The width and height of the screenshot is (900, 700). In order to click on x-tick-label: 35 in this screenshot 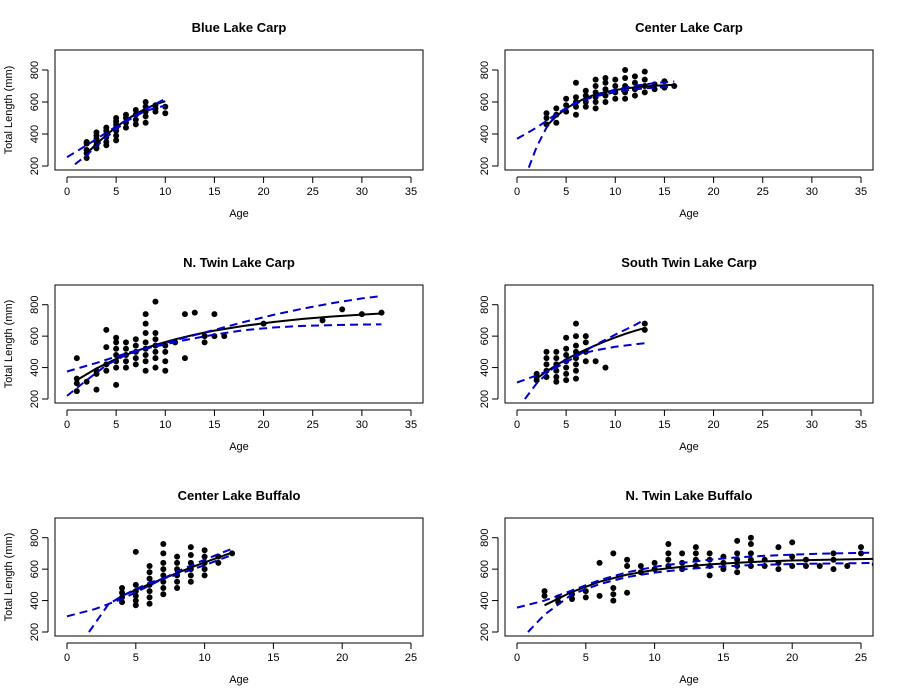, I will do `click(411, 192)`.